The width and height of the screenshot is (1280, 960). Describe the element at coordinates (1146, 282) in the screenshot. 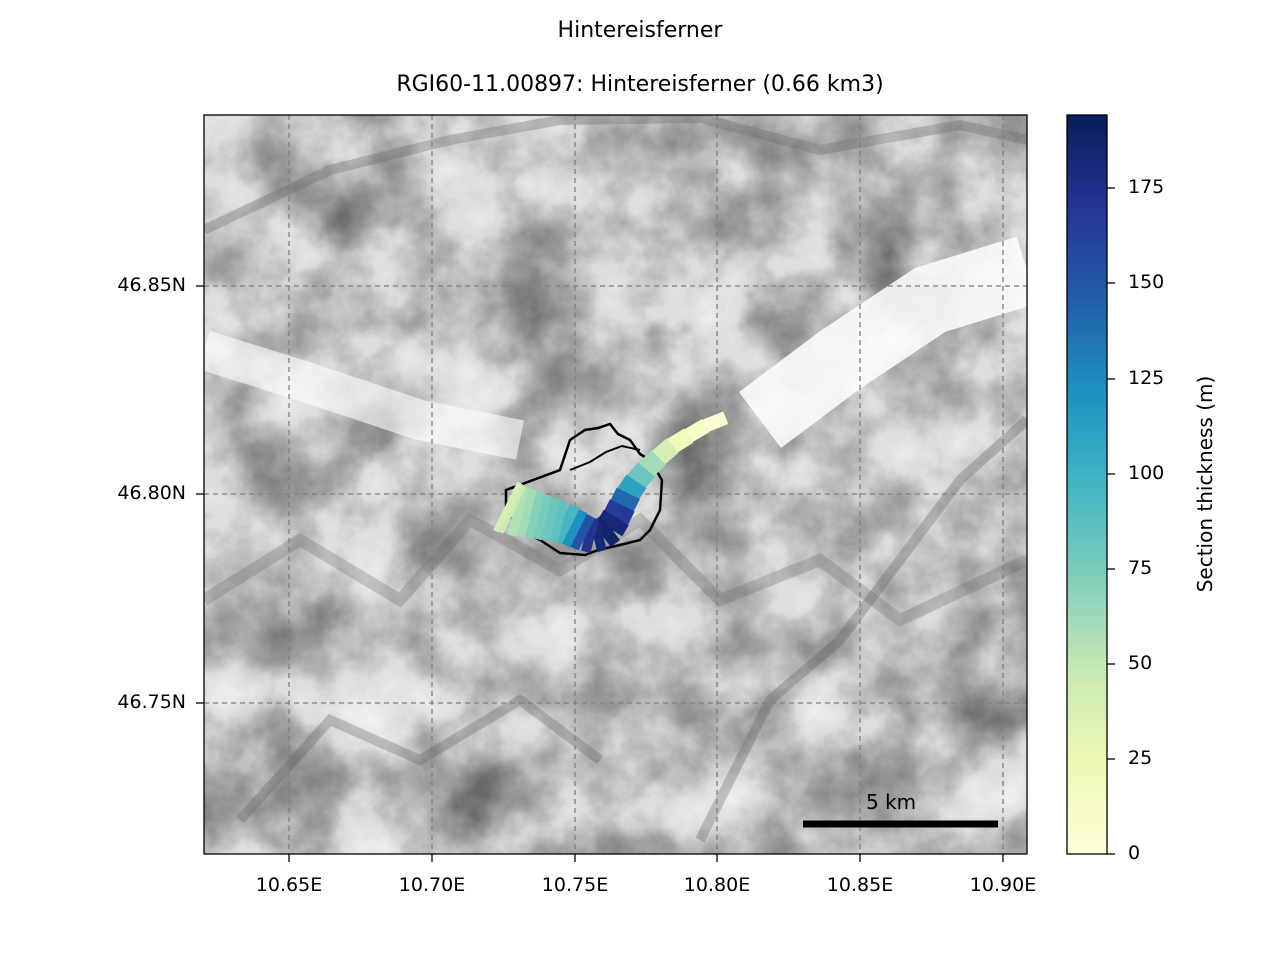

I see `colorbar-tick-label: 150` at that location.